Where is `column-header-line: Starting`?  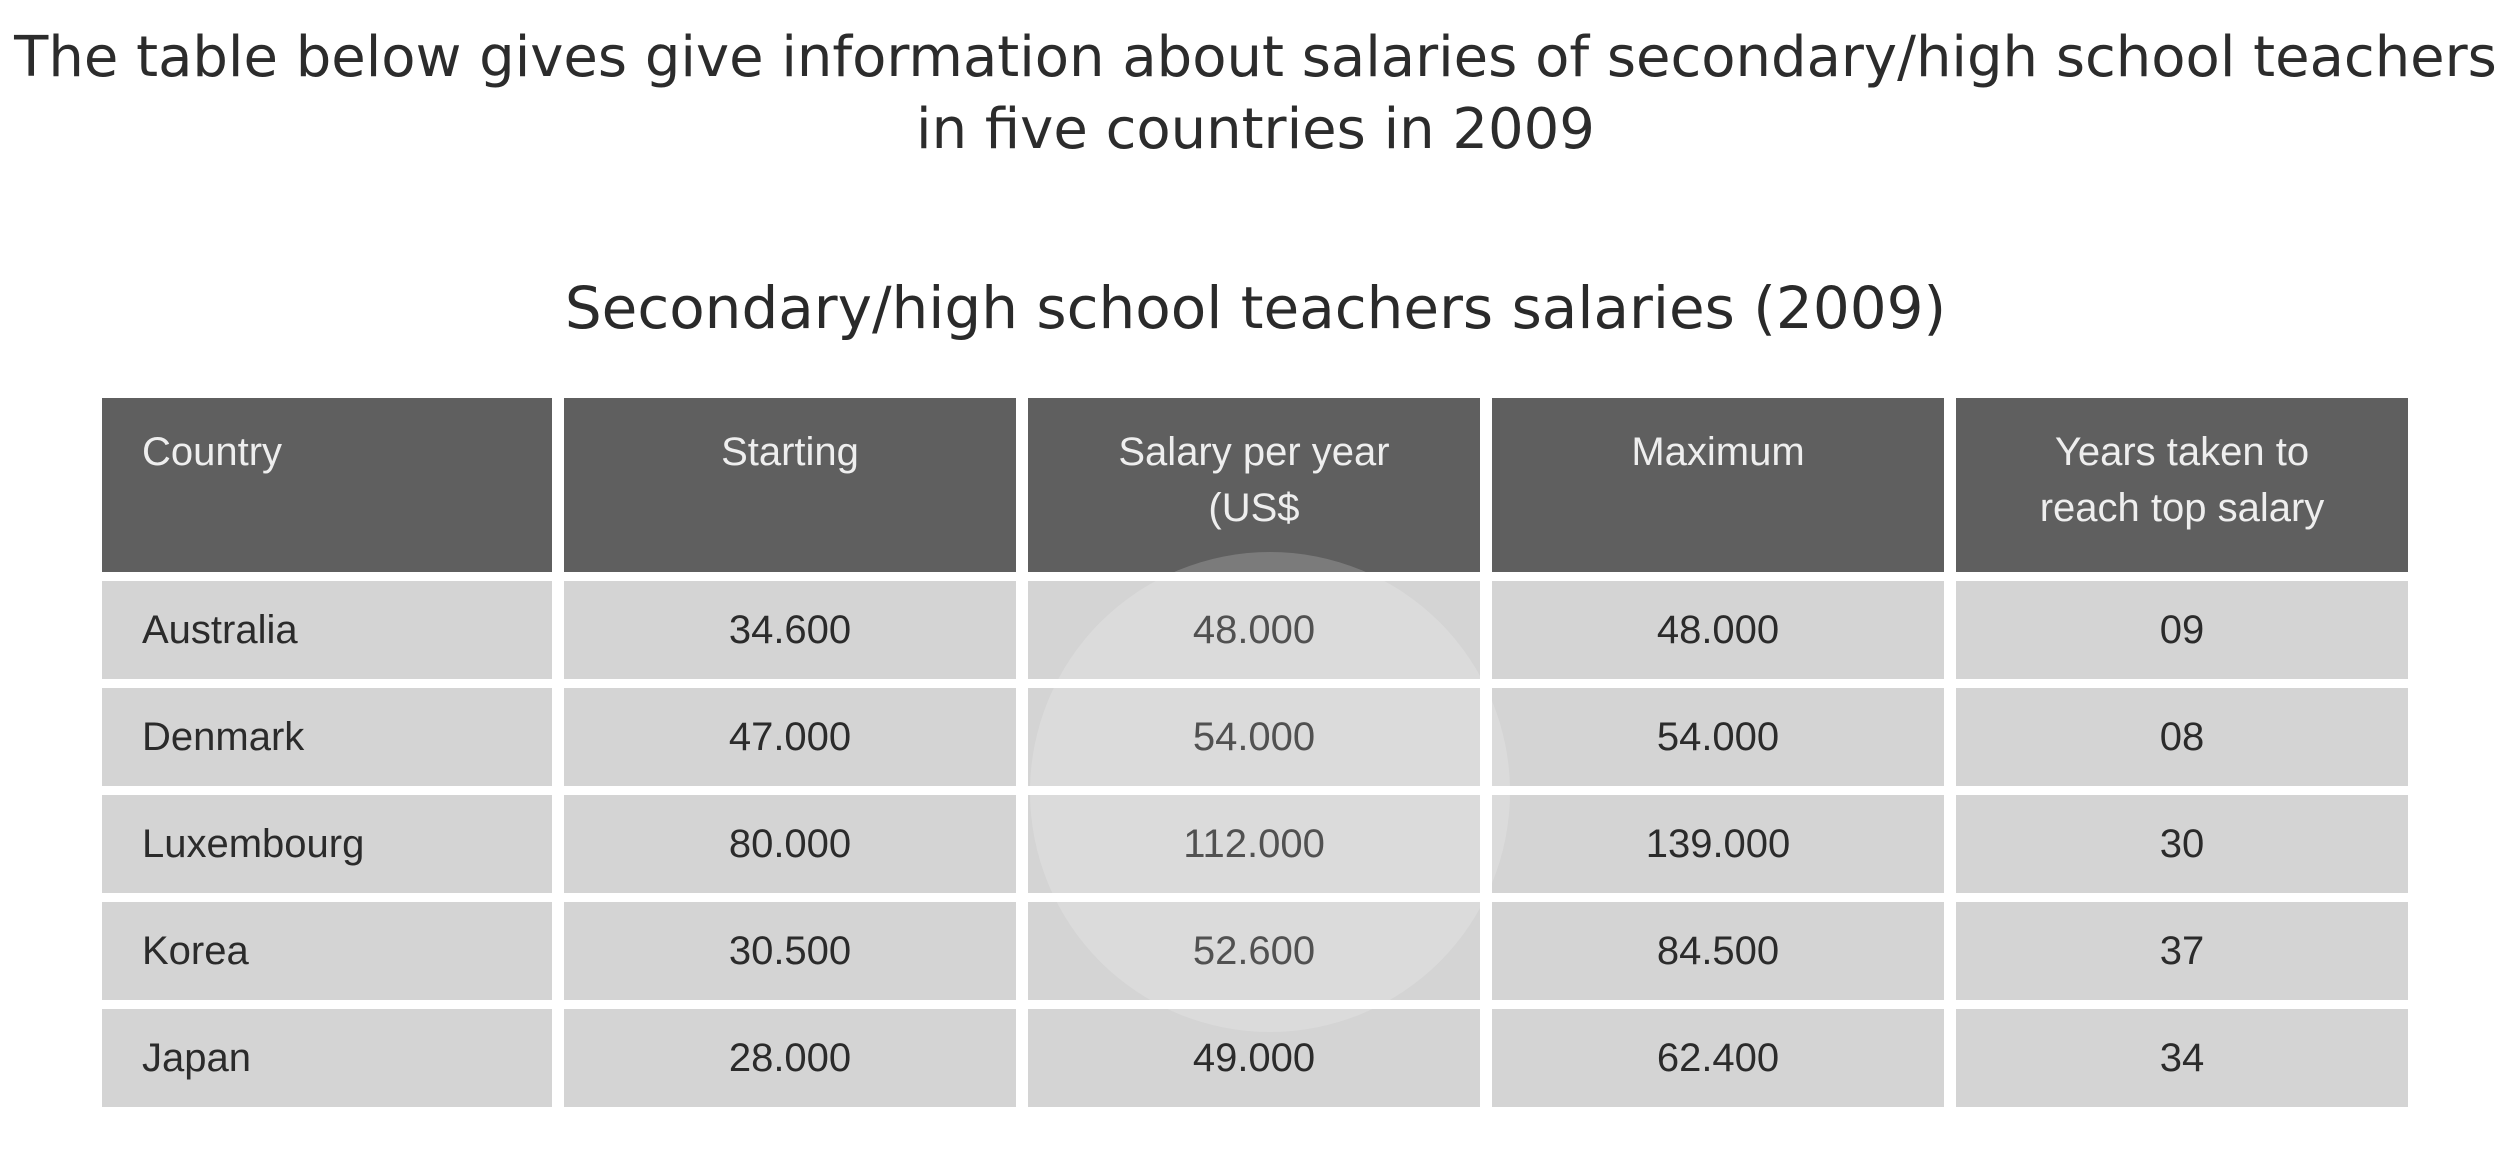 column-header-line: Starting is located at coordinates (790, 452).